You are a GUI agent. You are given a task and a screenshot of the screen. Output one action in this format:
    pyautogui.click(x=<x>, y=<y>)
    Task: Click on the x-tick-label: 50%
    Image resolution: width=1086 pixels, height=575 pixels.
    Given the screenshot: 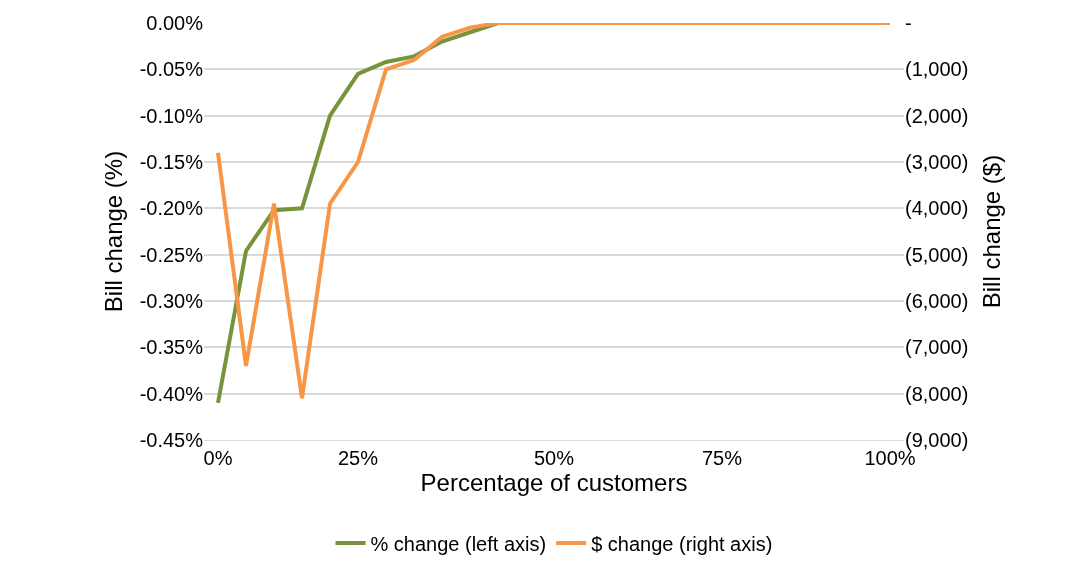 What is the action you would take?
    pyautogui.click(x=554, y=458)
    